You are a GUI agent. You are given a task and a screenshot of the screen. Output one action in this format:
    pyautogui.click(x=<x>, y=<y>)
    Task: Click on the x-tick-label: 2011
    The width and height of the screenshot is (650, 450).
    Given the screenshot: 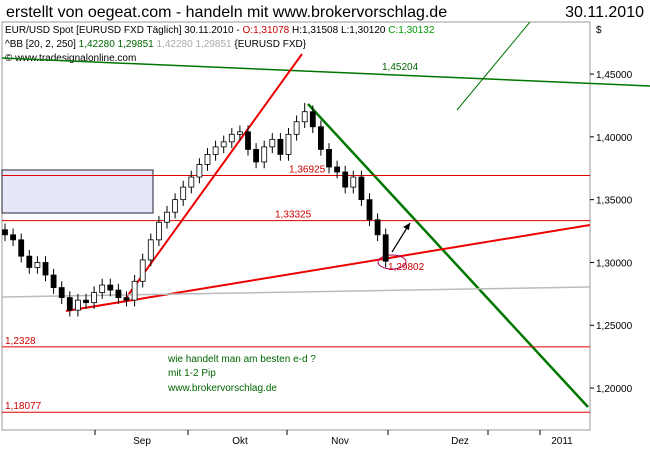 What is the action you would take?
    pyautogui.click(x=562, y=441)
    